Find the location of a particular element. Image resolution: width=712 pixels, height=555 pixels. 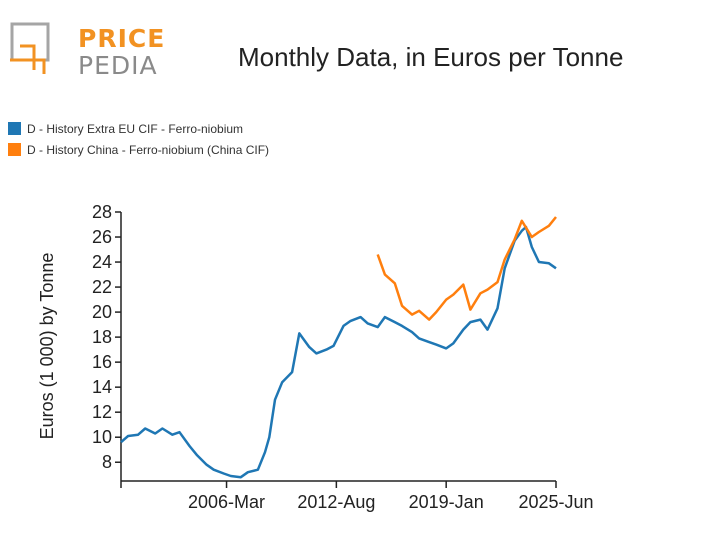

y-tick-label: 28 is located at coordinates (102, 212).